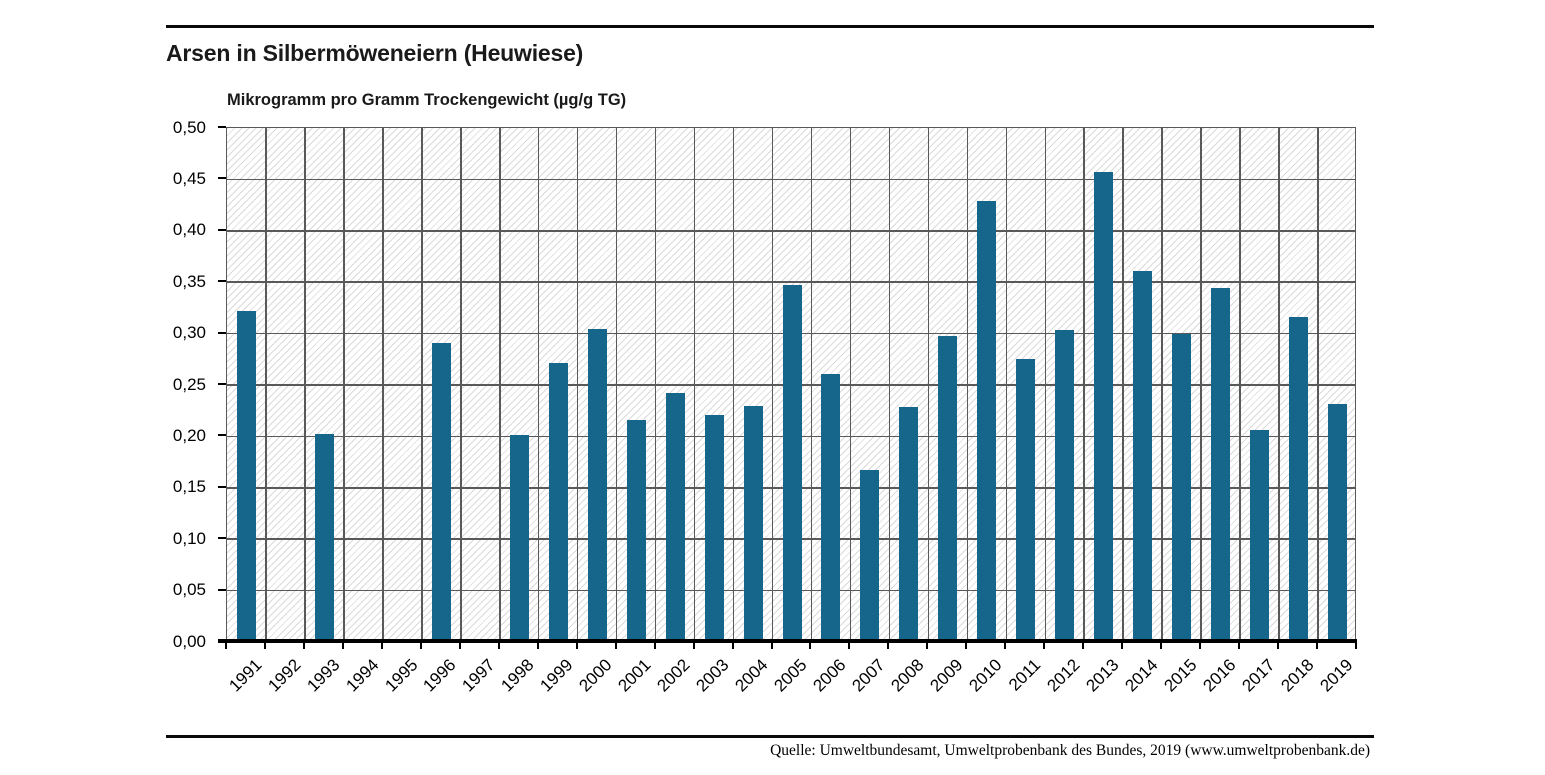  Describe the element at coordinates (1219, 675) in the screenshot. I see `x-tick-label: 2016` at that location.